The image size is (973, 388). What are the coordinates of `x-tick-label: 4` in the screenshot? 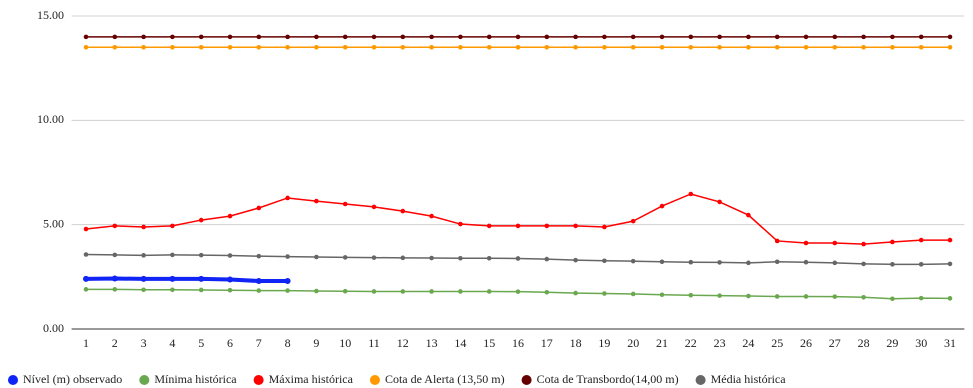 It's located at (172, 343).